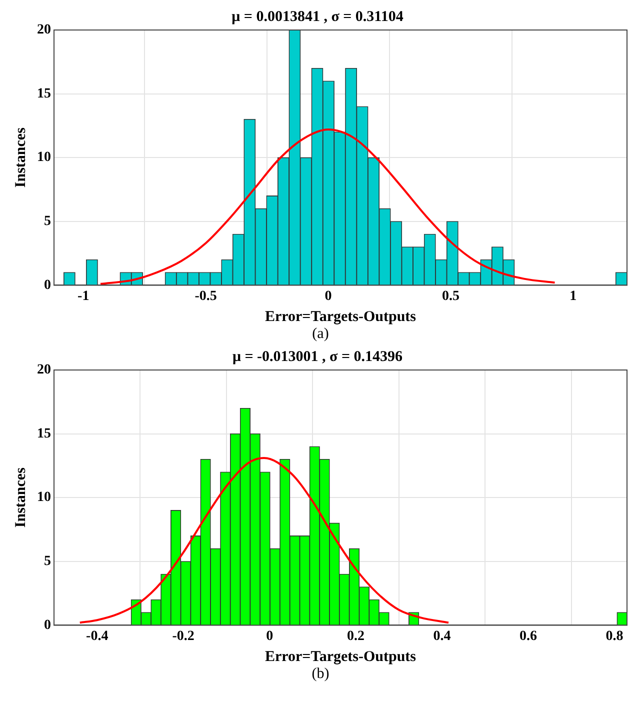 This screenshot has width=641, height=724. Describe the element at coordinates (97, 636) in the screenshot. I see `x-tick-label: -0.4` at that location.